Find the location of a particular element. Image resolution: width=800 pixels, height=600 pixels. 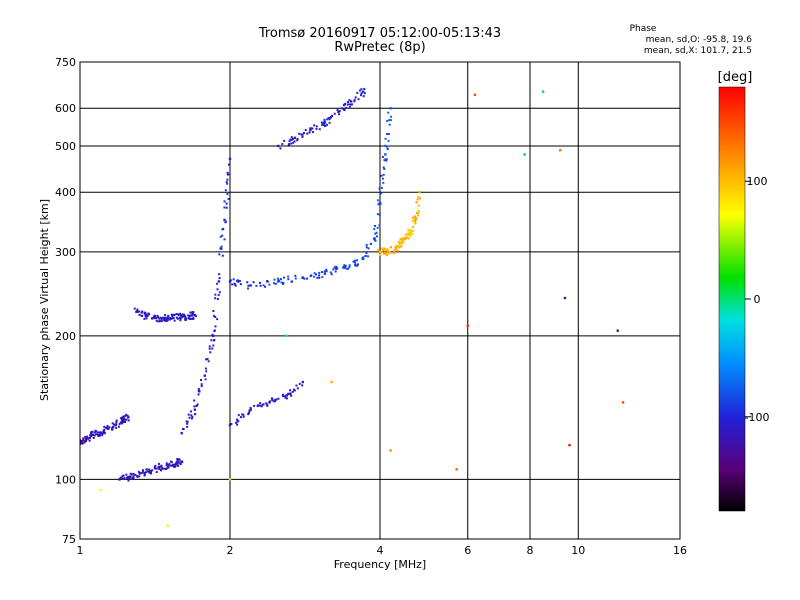

y-tick-label: 100 is located at coordinates (65, 479).